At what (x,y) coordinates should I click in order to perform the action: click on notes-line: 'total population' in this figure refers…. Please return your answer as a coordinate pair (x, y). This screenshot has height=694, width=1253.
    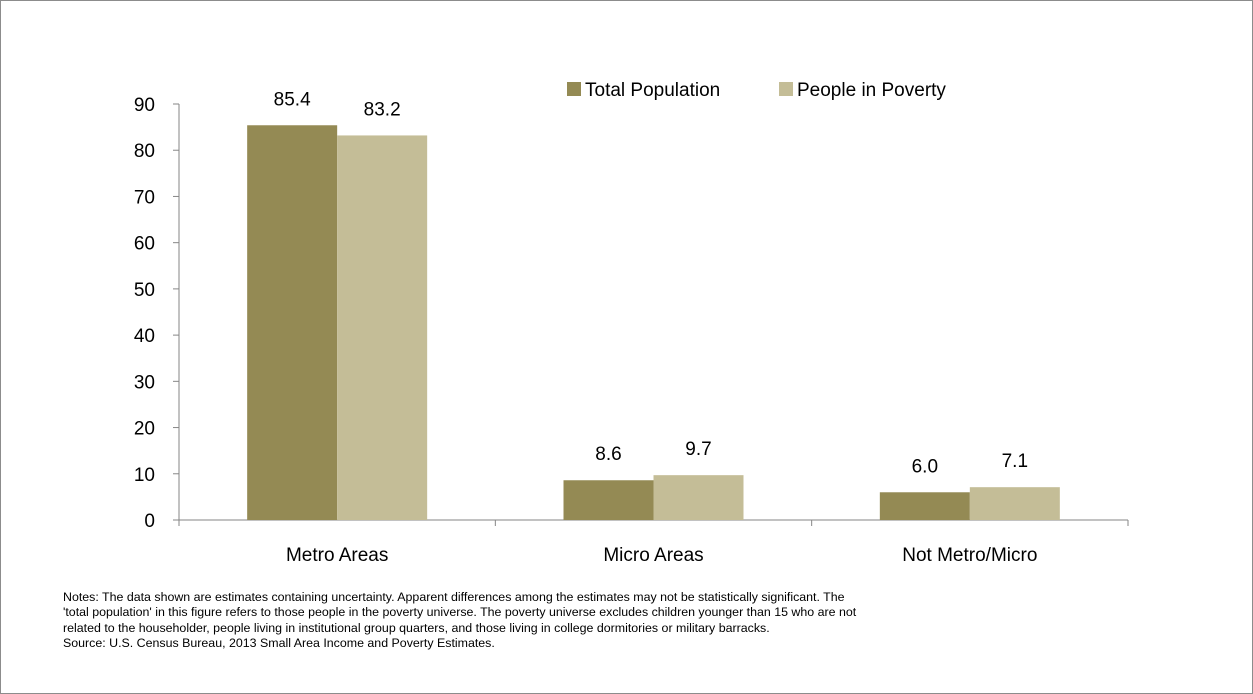
    Looking at the image, I should click on (460, 612).